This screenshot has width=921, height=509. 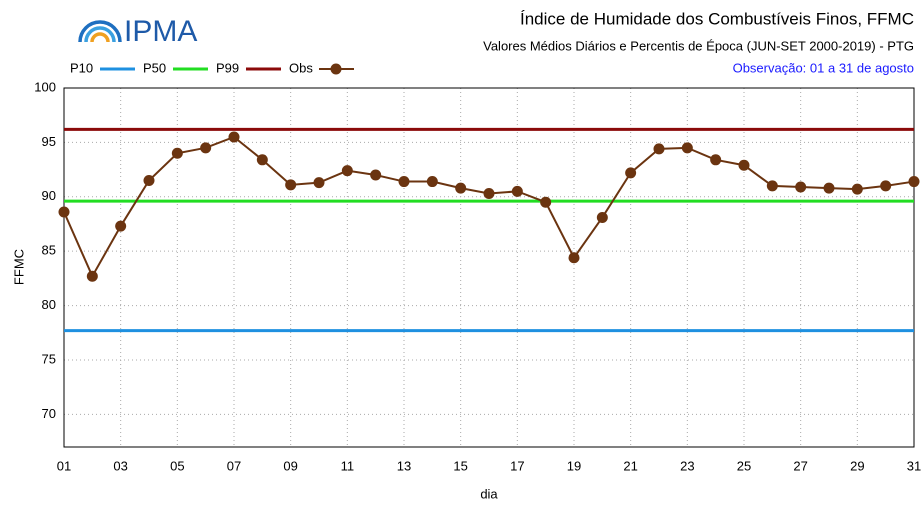 I want to click on y-tick-label: 85, so click(x=49, y=250).